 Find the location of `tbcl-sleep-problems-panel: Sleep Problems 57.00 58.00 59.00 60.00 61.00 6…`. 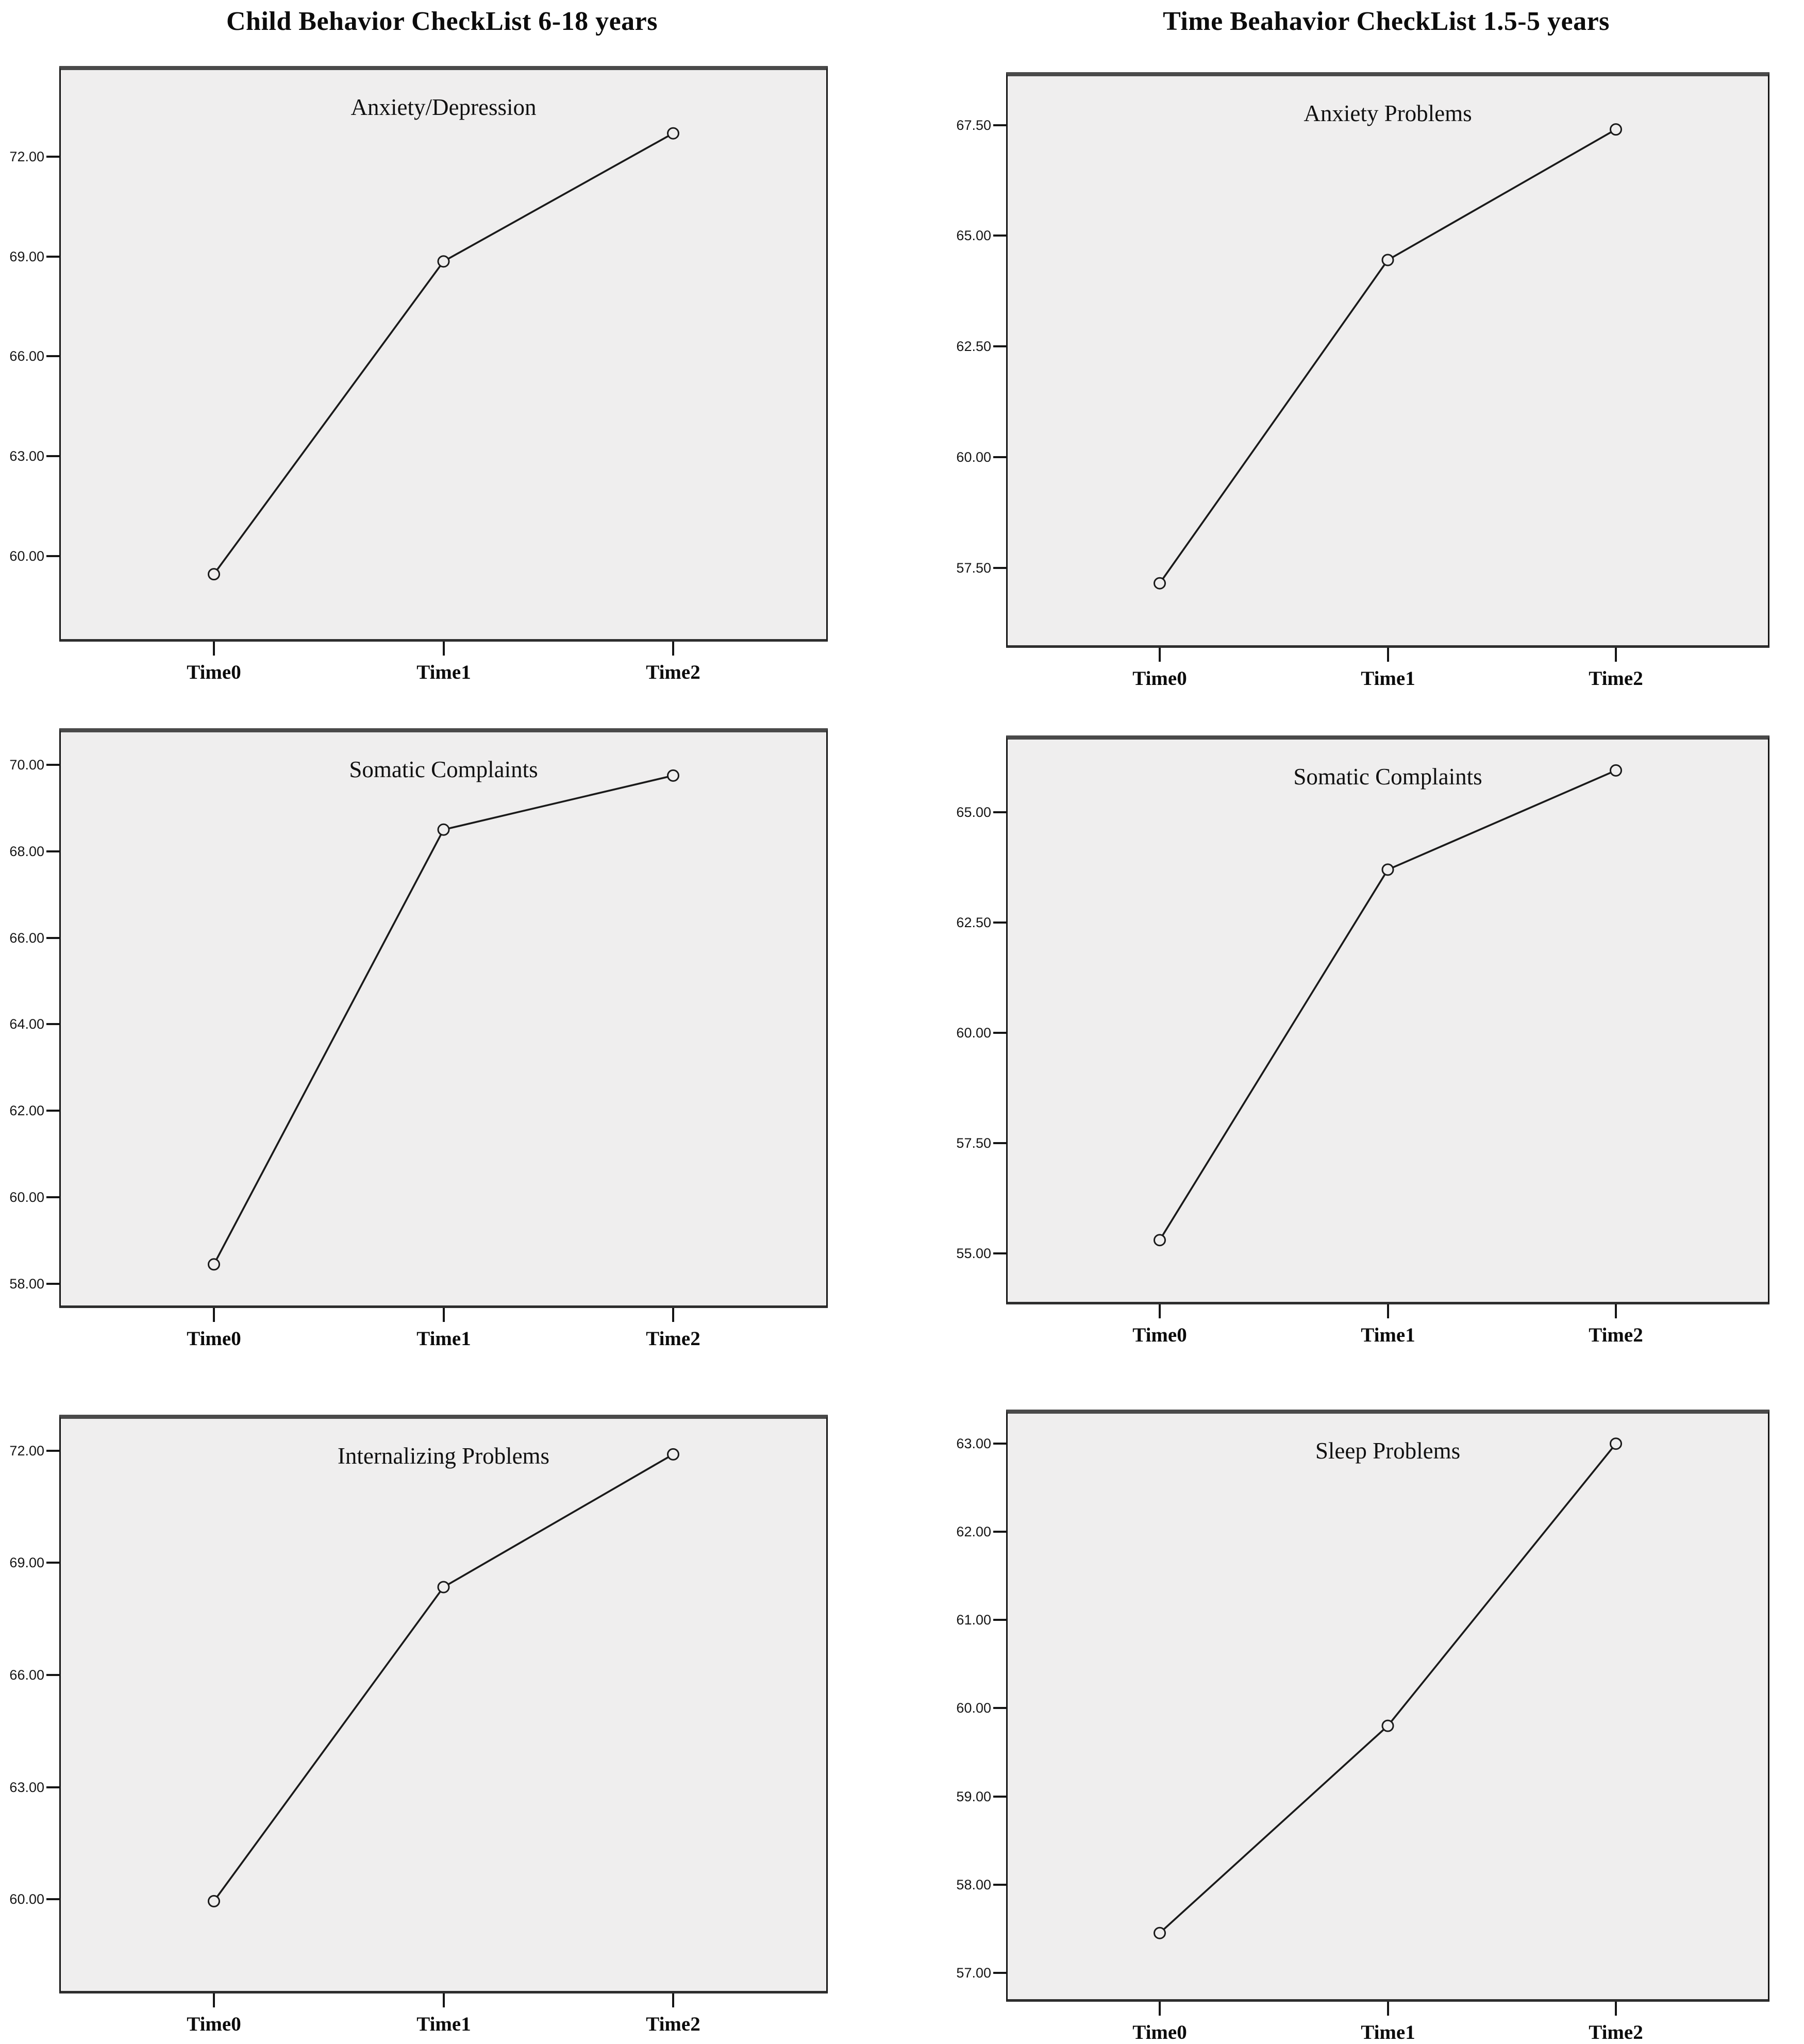

tbcl-sleep-problems-panel: Sleep Problems 57.00 58.00 59.00 60.00 61.00 6… is located at coordinates (1362, 1726).